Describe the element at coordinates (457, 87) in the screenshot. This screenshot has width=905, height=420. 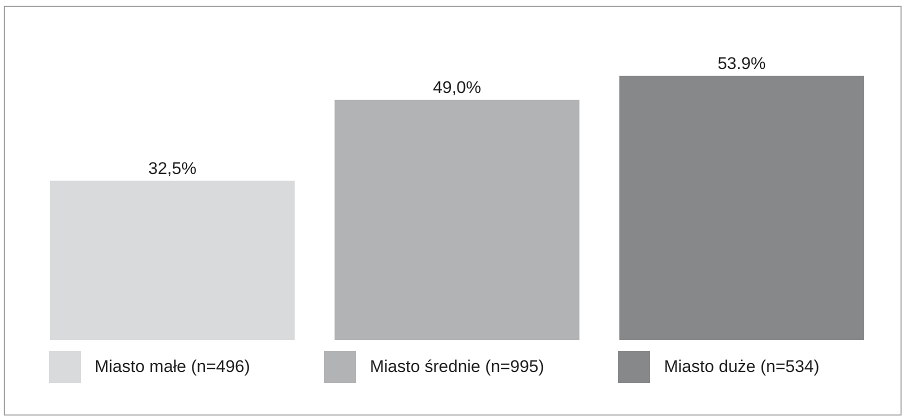
I see `data-label: 49,0%` at that location.